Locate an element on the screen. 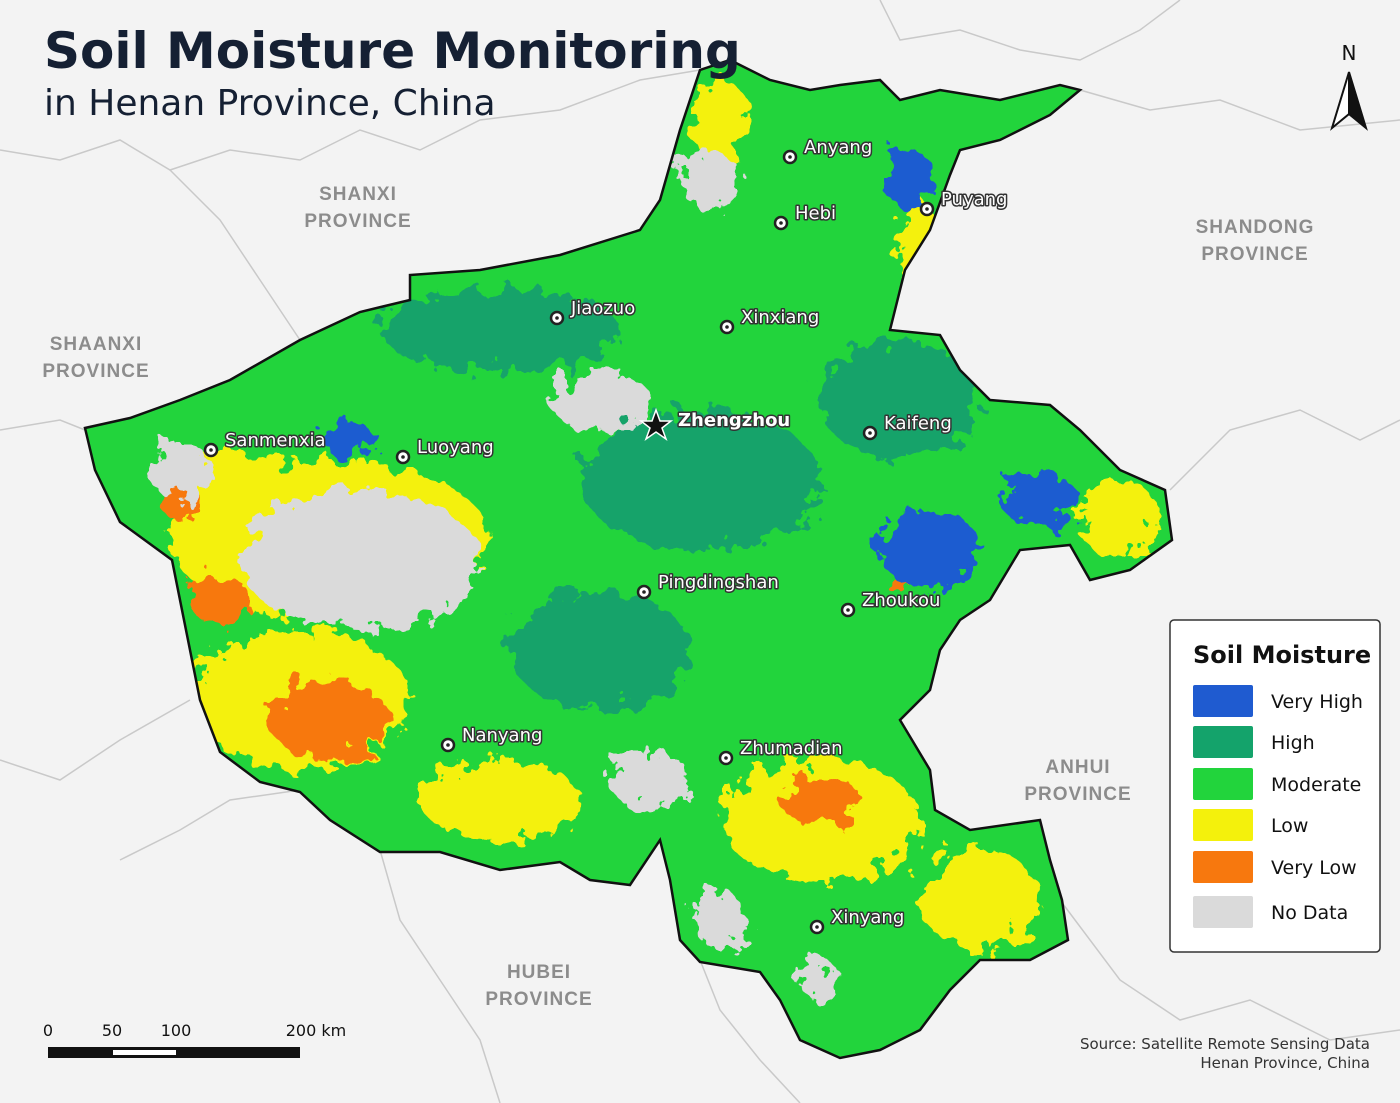 This screenshot has height=1103, width=1400. city-label: Puyang is located at coordinates (974, 199).